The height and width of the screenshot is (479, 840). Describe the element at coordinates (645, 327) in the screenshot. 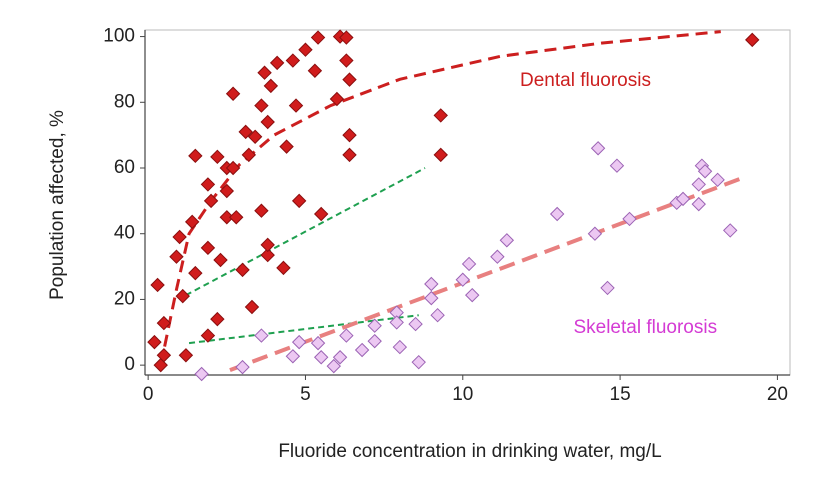

I see `annotation: Skeletal fluorosis` at that location.